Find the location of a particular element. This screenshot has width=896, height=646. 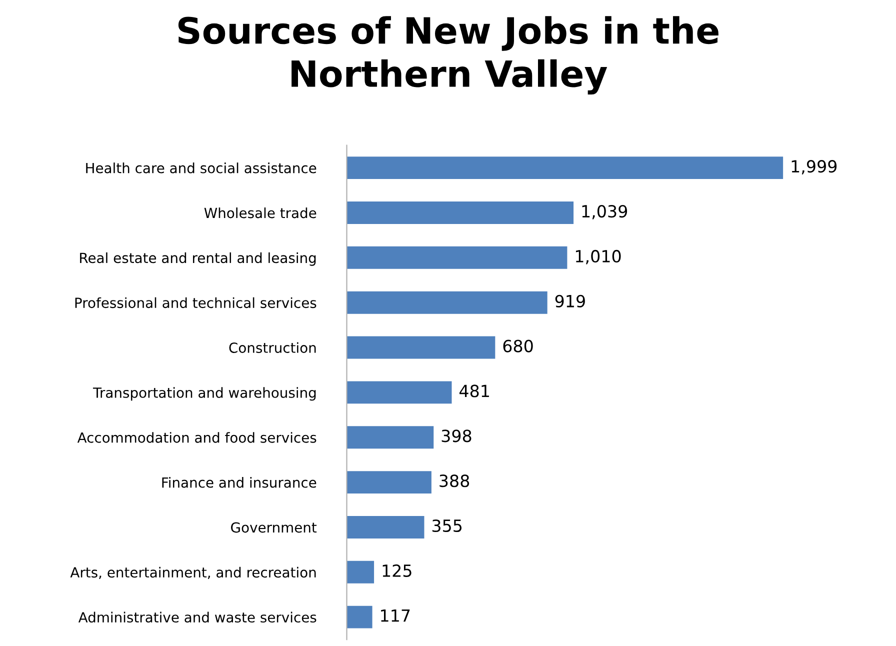

y-tick-label: Health care and social assistance is located at coordinates (201, 168).